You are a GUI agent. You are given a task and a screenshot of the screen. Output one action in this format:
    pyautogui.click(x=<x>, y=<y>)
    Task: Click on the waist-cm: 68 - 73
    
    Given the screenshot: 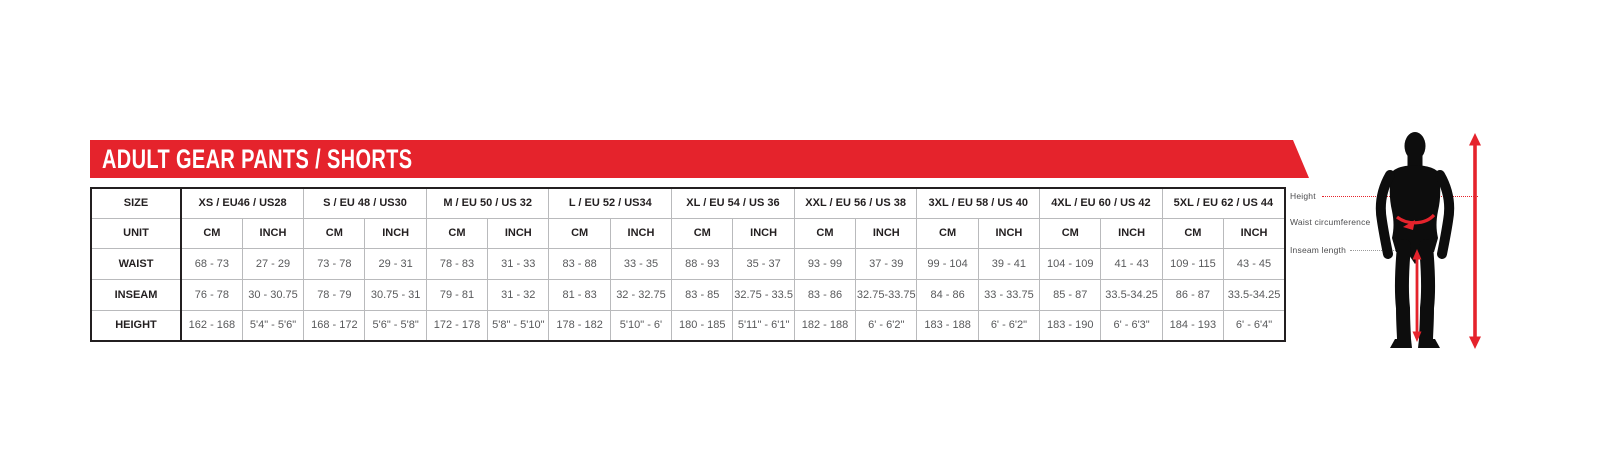 What is the action you would take?
    pyautogui.click(x=211, y=263)
    